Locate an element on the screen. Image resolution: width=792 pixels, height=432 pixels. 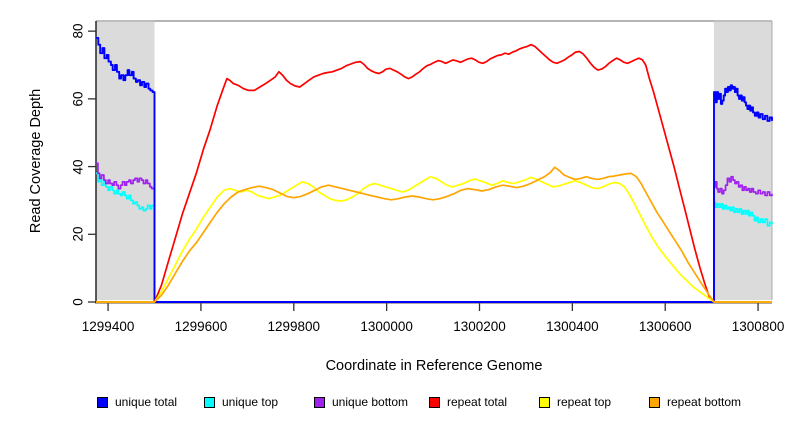
legend-swatch-repeat-bottom is located at coordinates (654, 402).